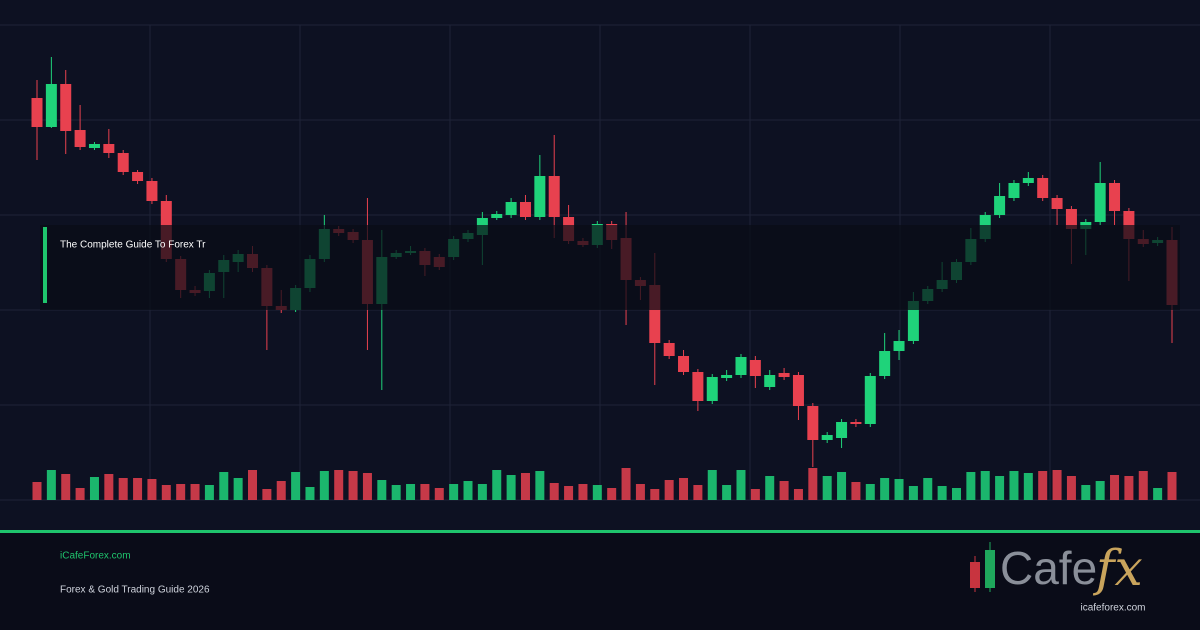 The image size is (1200, 630). What do you see at coordinates (45, 265) in the screenshot?
I see `headline-accent` at bounding box center [45, 265].